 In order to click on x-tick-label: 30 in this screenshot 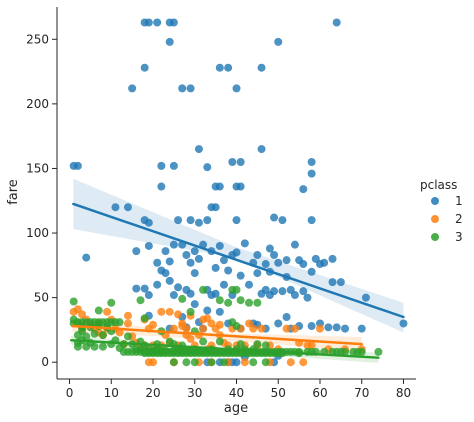, I will do `click(194, 393)`.